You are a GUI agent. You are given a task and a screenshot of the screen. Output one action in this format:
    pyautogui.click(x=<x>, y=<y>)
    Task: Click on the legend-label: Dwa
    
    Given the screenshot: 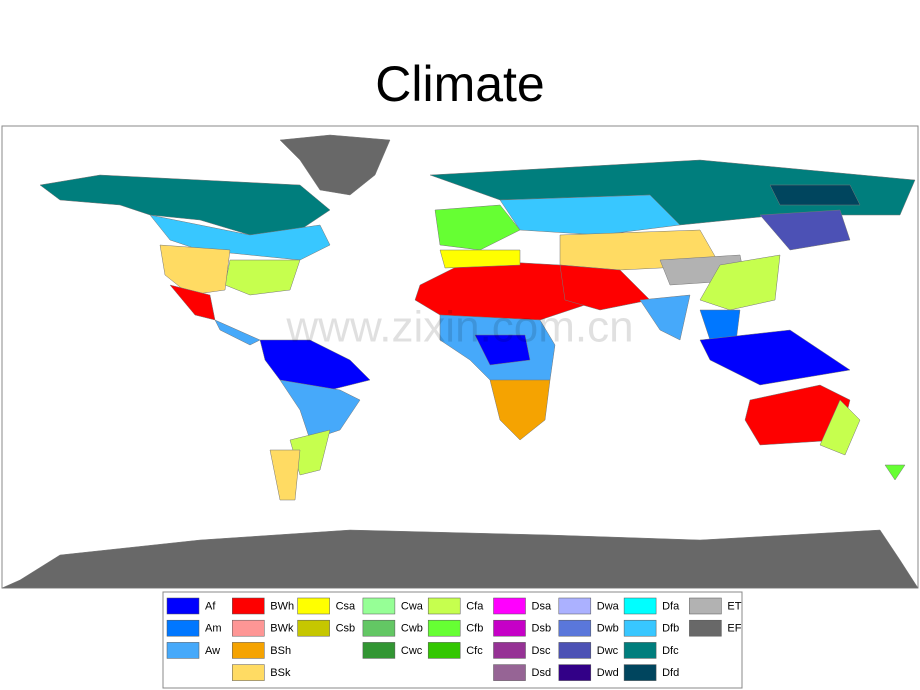 What is the action you would take?
    pyautogui.click(x=608, y=606)
    